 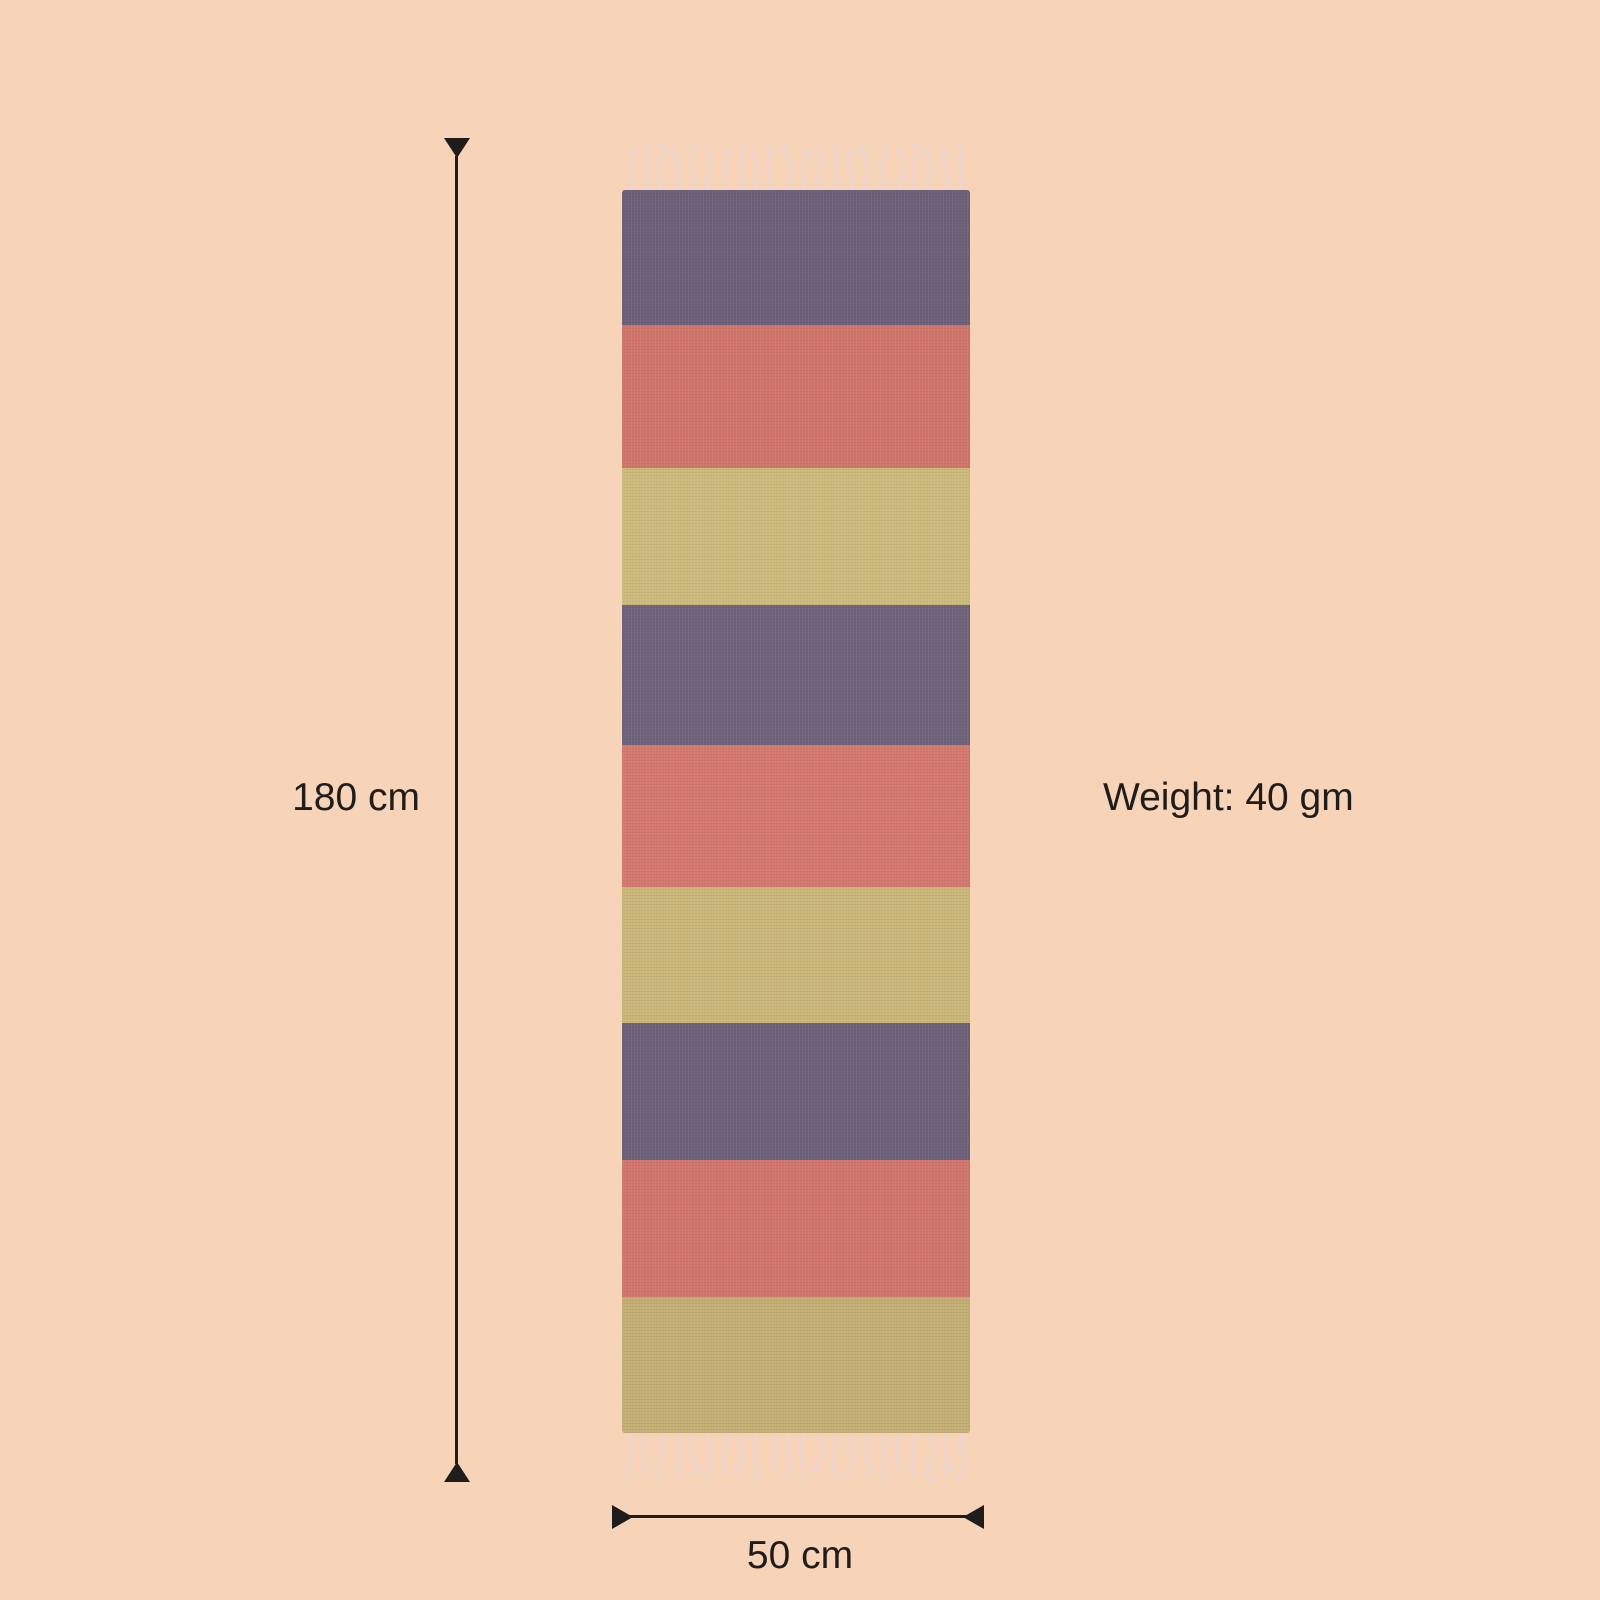 I want to click on width-dimension-line, so click(x=798, y=1516).